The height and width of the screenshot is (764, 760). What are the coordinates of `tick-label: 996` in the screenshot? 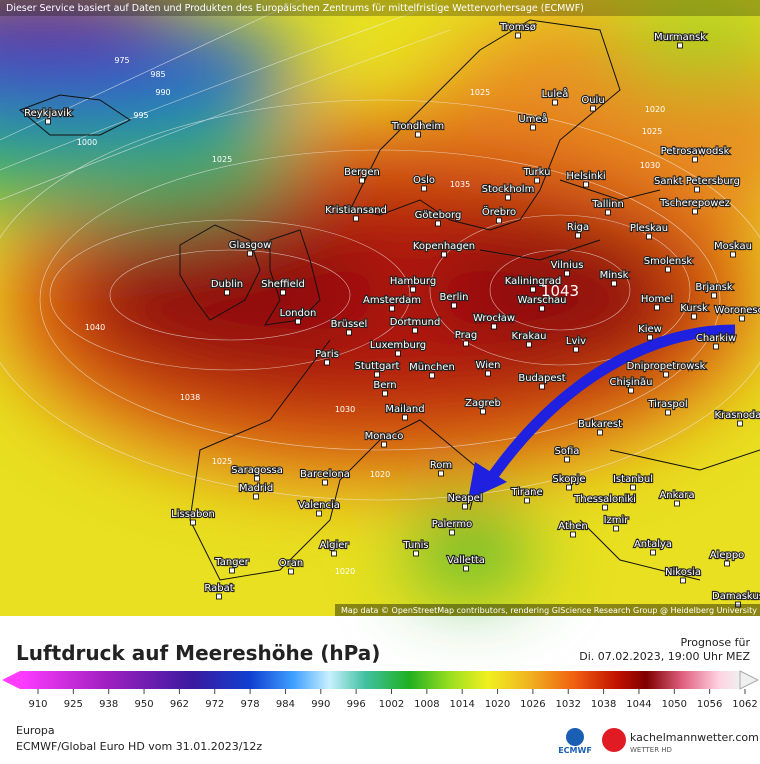 It's located at (356, 704).